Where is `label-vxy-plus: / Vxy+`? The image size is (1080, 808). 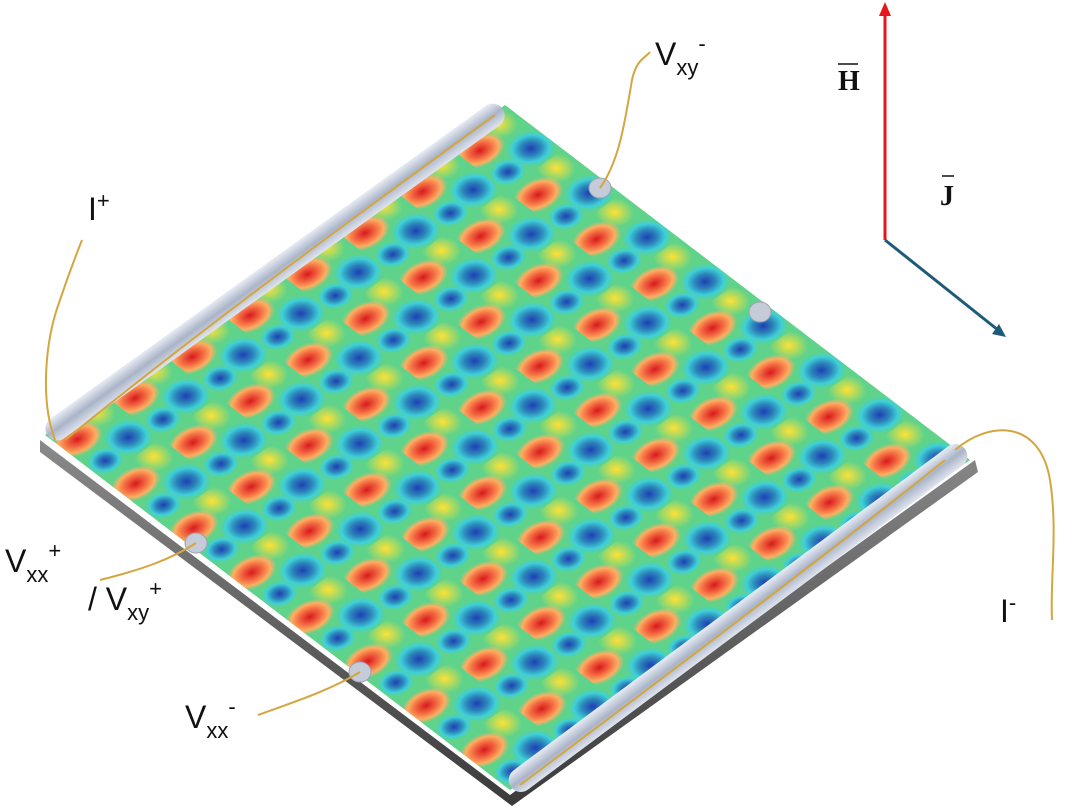 label-vxy-plus: / Vxy+ is located at coordinates (125, 600).